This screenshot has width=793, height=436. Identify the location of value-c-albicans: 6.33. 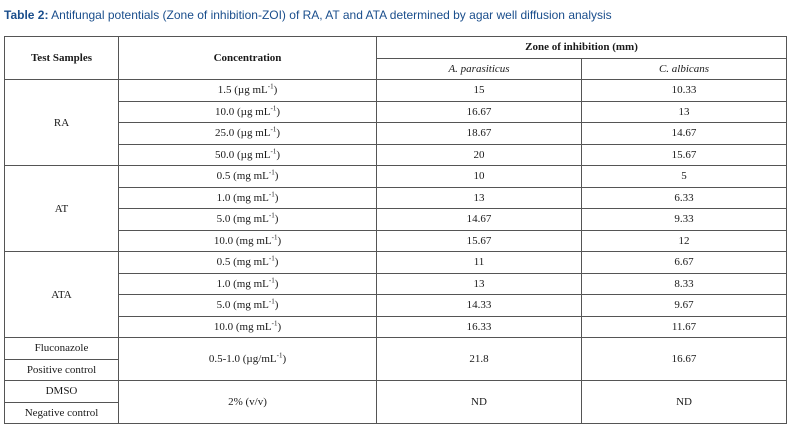
(684, 197).